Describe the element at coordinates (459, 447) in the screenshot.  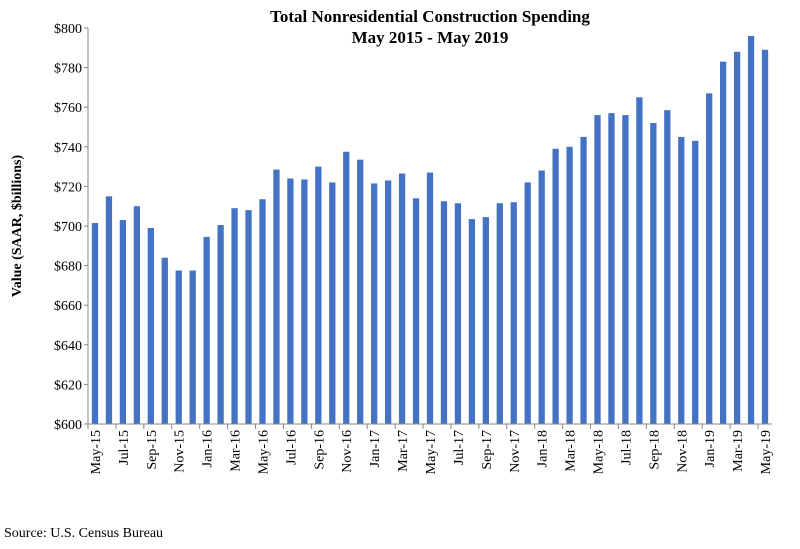
I see `x-tick-label: Jul-17` at that location.